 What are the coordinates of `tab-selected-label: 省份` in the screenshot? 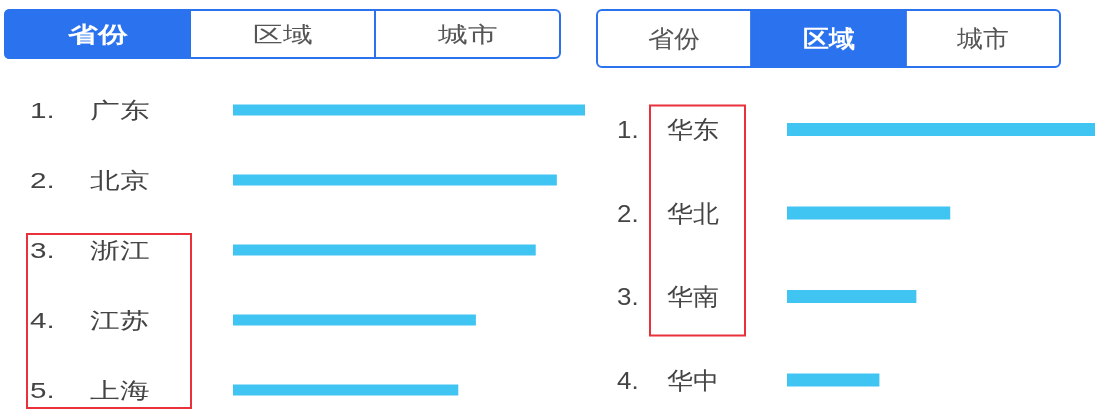 It's located at (97, 34).